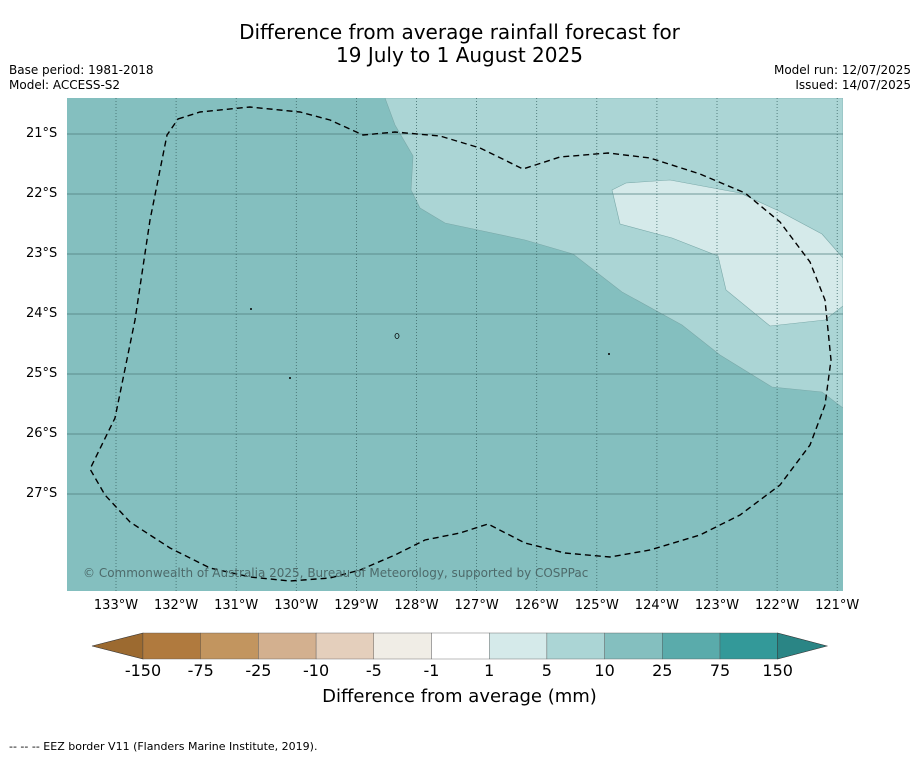  What do you see at coordinates (853, 85) in the screenshot?
I see `issued-date: Issued: 14/07/2025` at bounding box center [853, 85].